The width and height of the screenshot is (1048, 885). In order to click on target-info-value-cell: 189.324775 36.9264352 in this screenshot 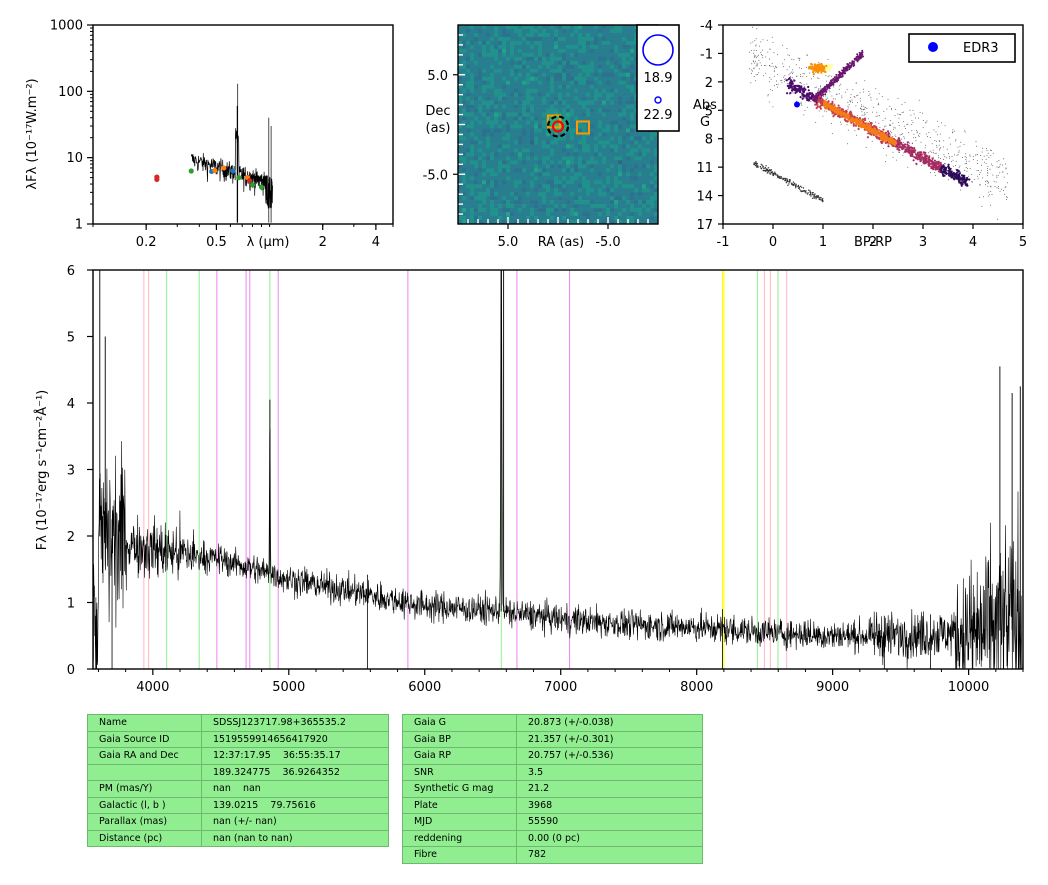, I will do `click(295, 772)`.